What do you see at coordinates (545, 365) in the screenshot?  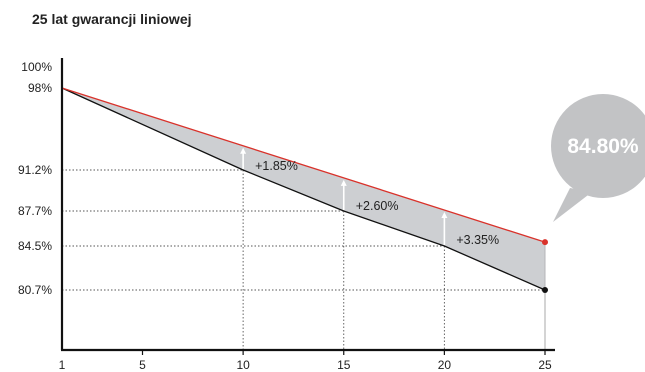 I see `x-tick-label: 25` at bounding box center [545, 365].